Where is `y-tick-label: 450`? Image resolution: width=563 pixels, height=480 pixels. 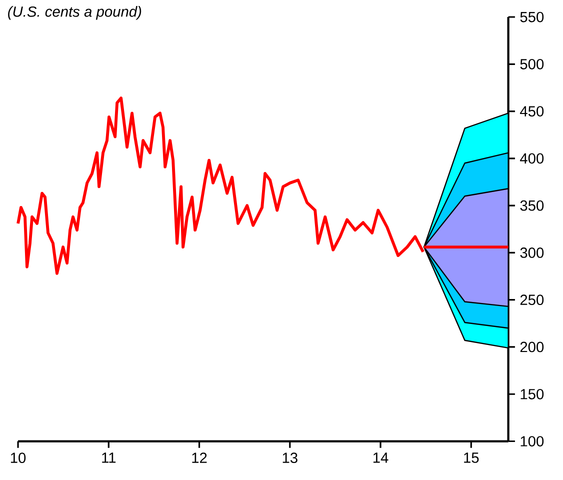
y-tick-label: 450 is located at coordinates (532, 111).